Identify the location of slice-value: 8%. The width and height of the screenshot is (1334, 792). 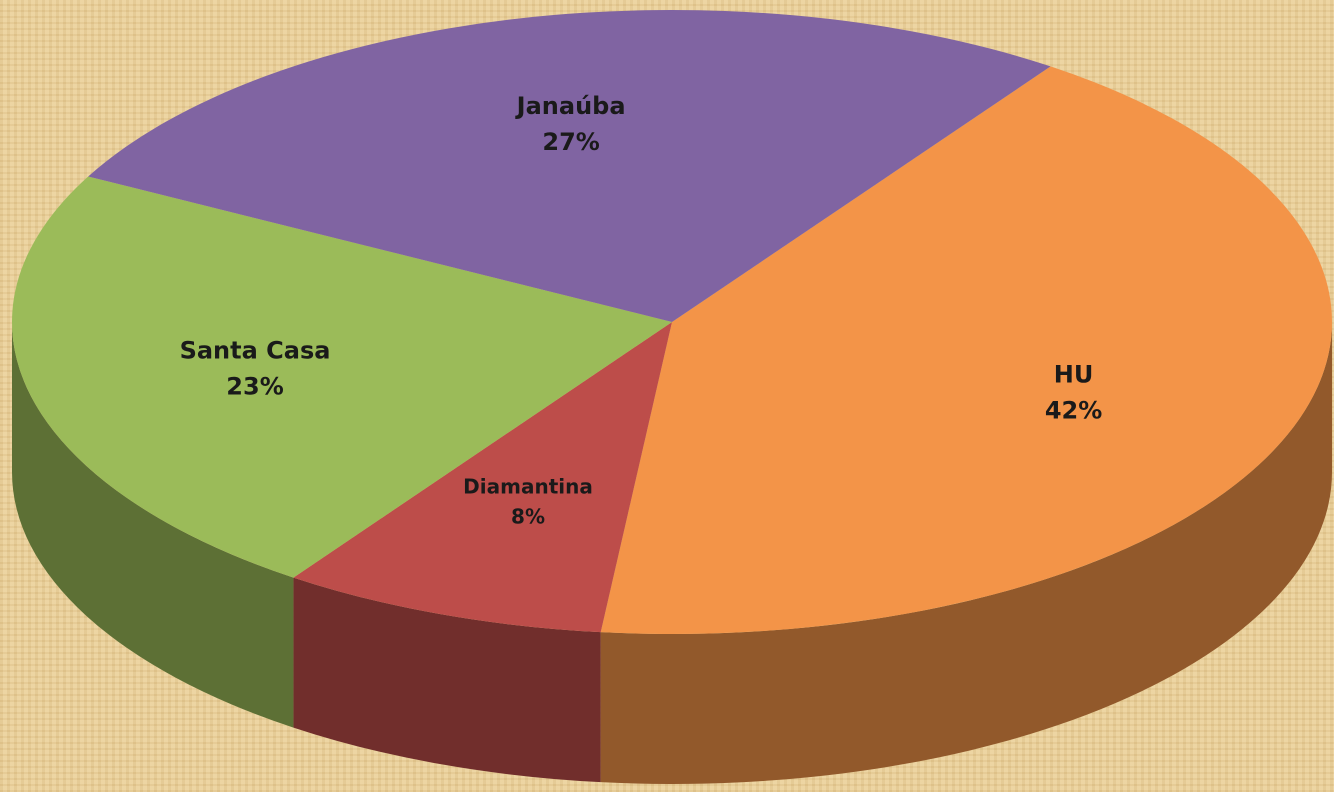
(528, 517).